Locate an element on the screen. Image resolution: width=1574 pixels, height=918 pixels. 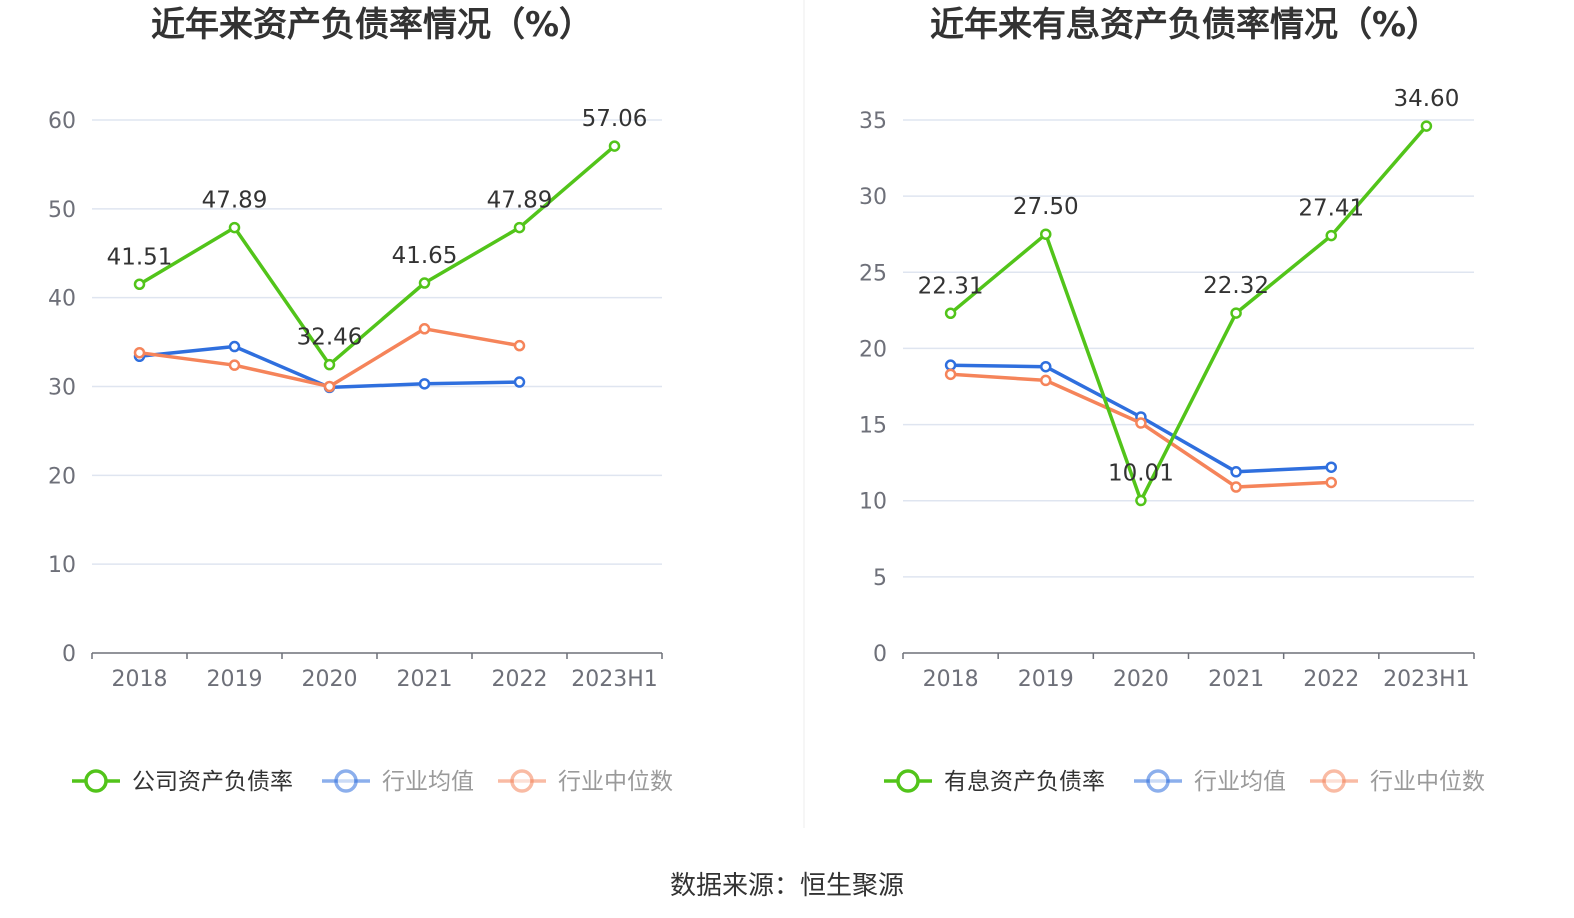
y-tick-label: 40 is located at coordinates (62, 299).